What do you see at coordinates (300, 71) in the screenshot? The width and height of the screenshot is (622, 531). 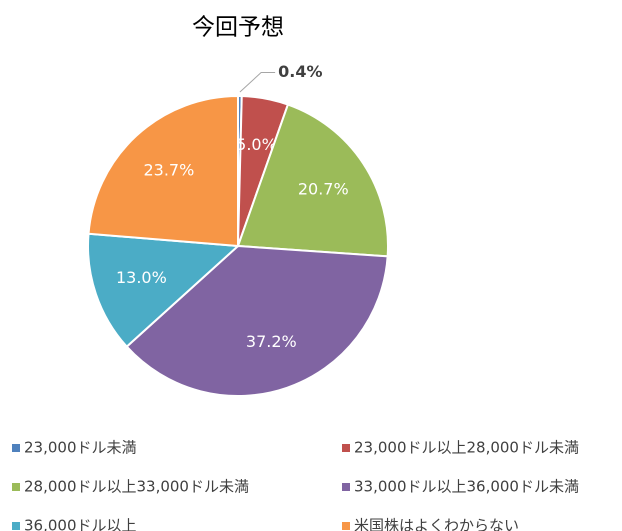 I see `data-label: 0.4%` at bounding box center [300, 71].